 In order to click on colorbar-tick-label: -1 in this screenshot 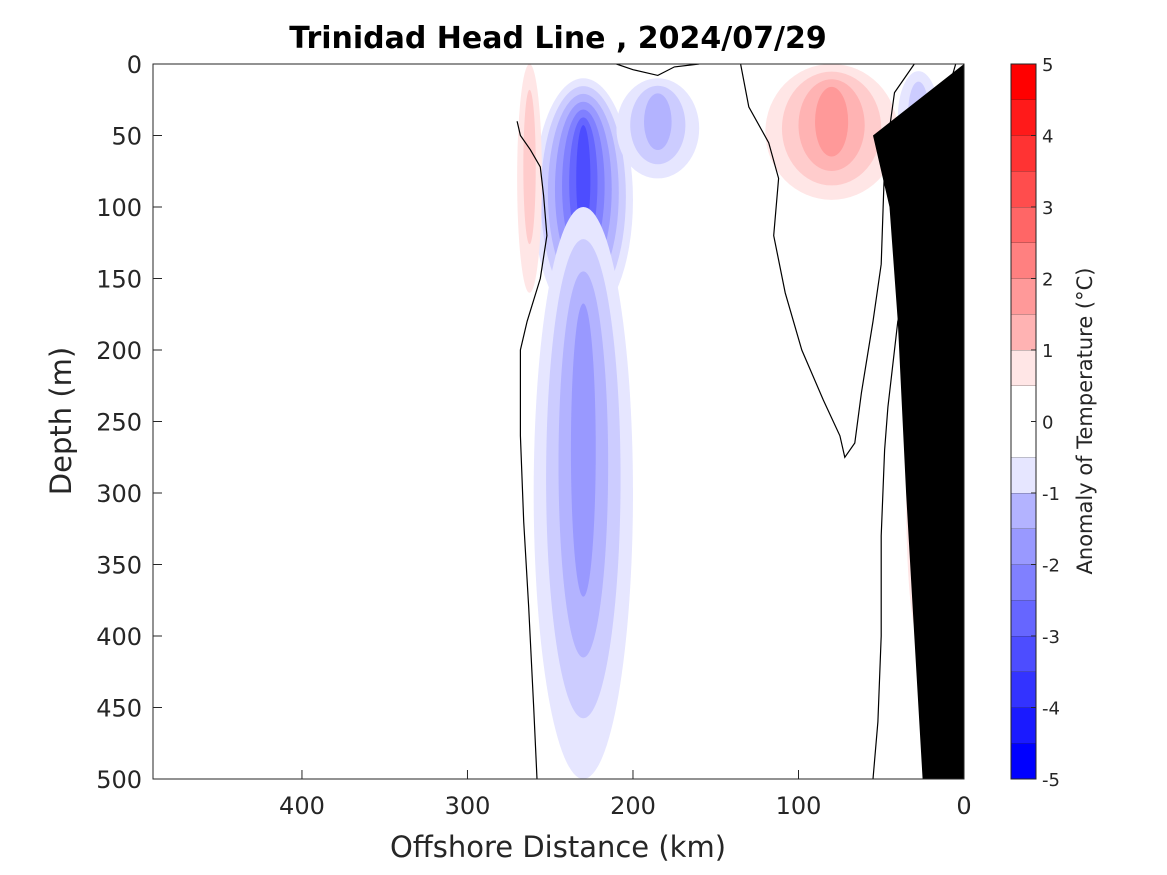, I will do `click(1051, 494)`.